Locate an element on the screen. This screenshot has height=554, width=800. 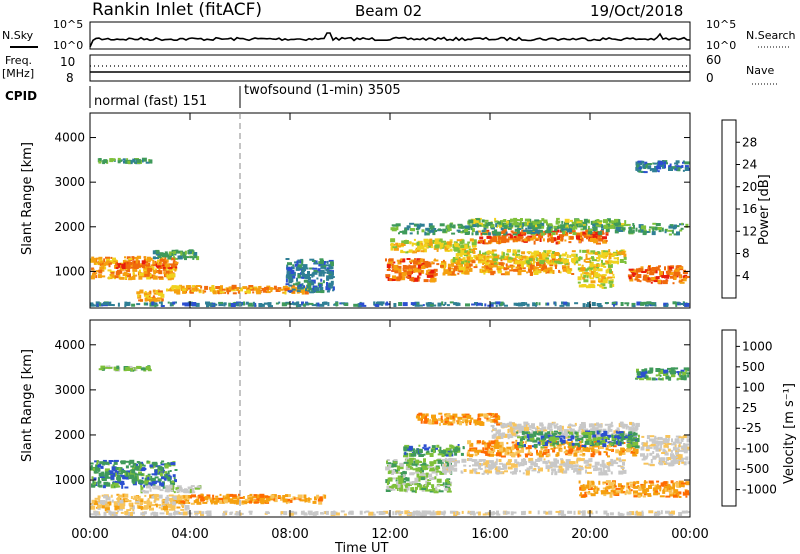
colorbar-tick-label: 16 is located at coordinates (749, 209).